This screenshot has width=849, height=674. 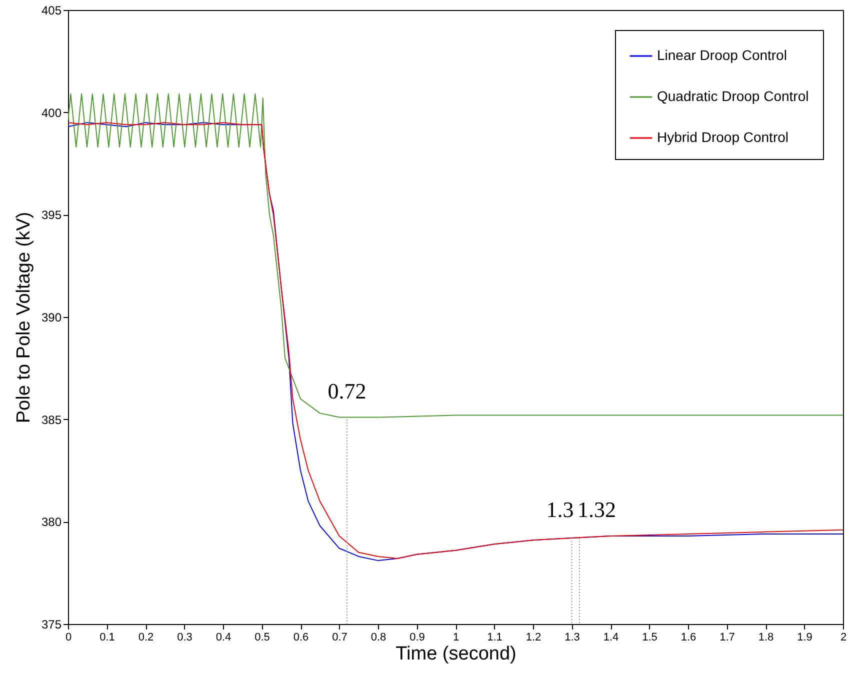 I want to click on x-tick-label: 0, so click(x=68, y=638).